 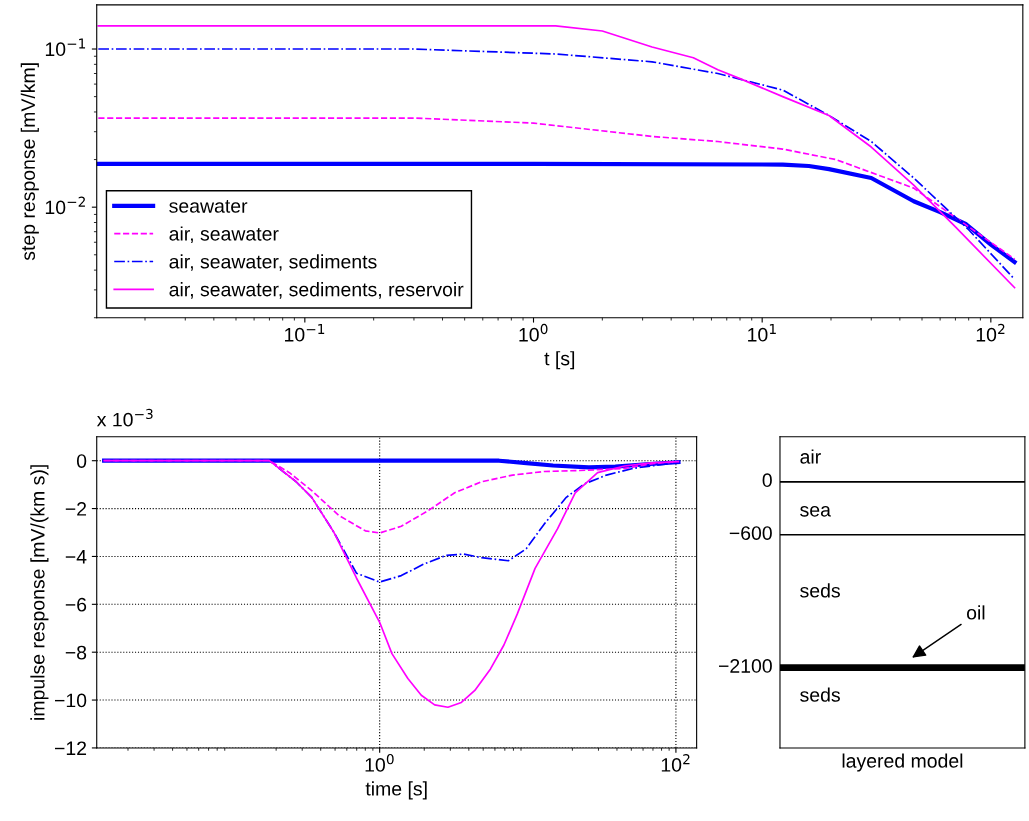 I want to click on text: sea, so click(x=815, y=511).